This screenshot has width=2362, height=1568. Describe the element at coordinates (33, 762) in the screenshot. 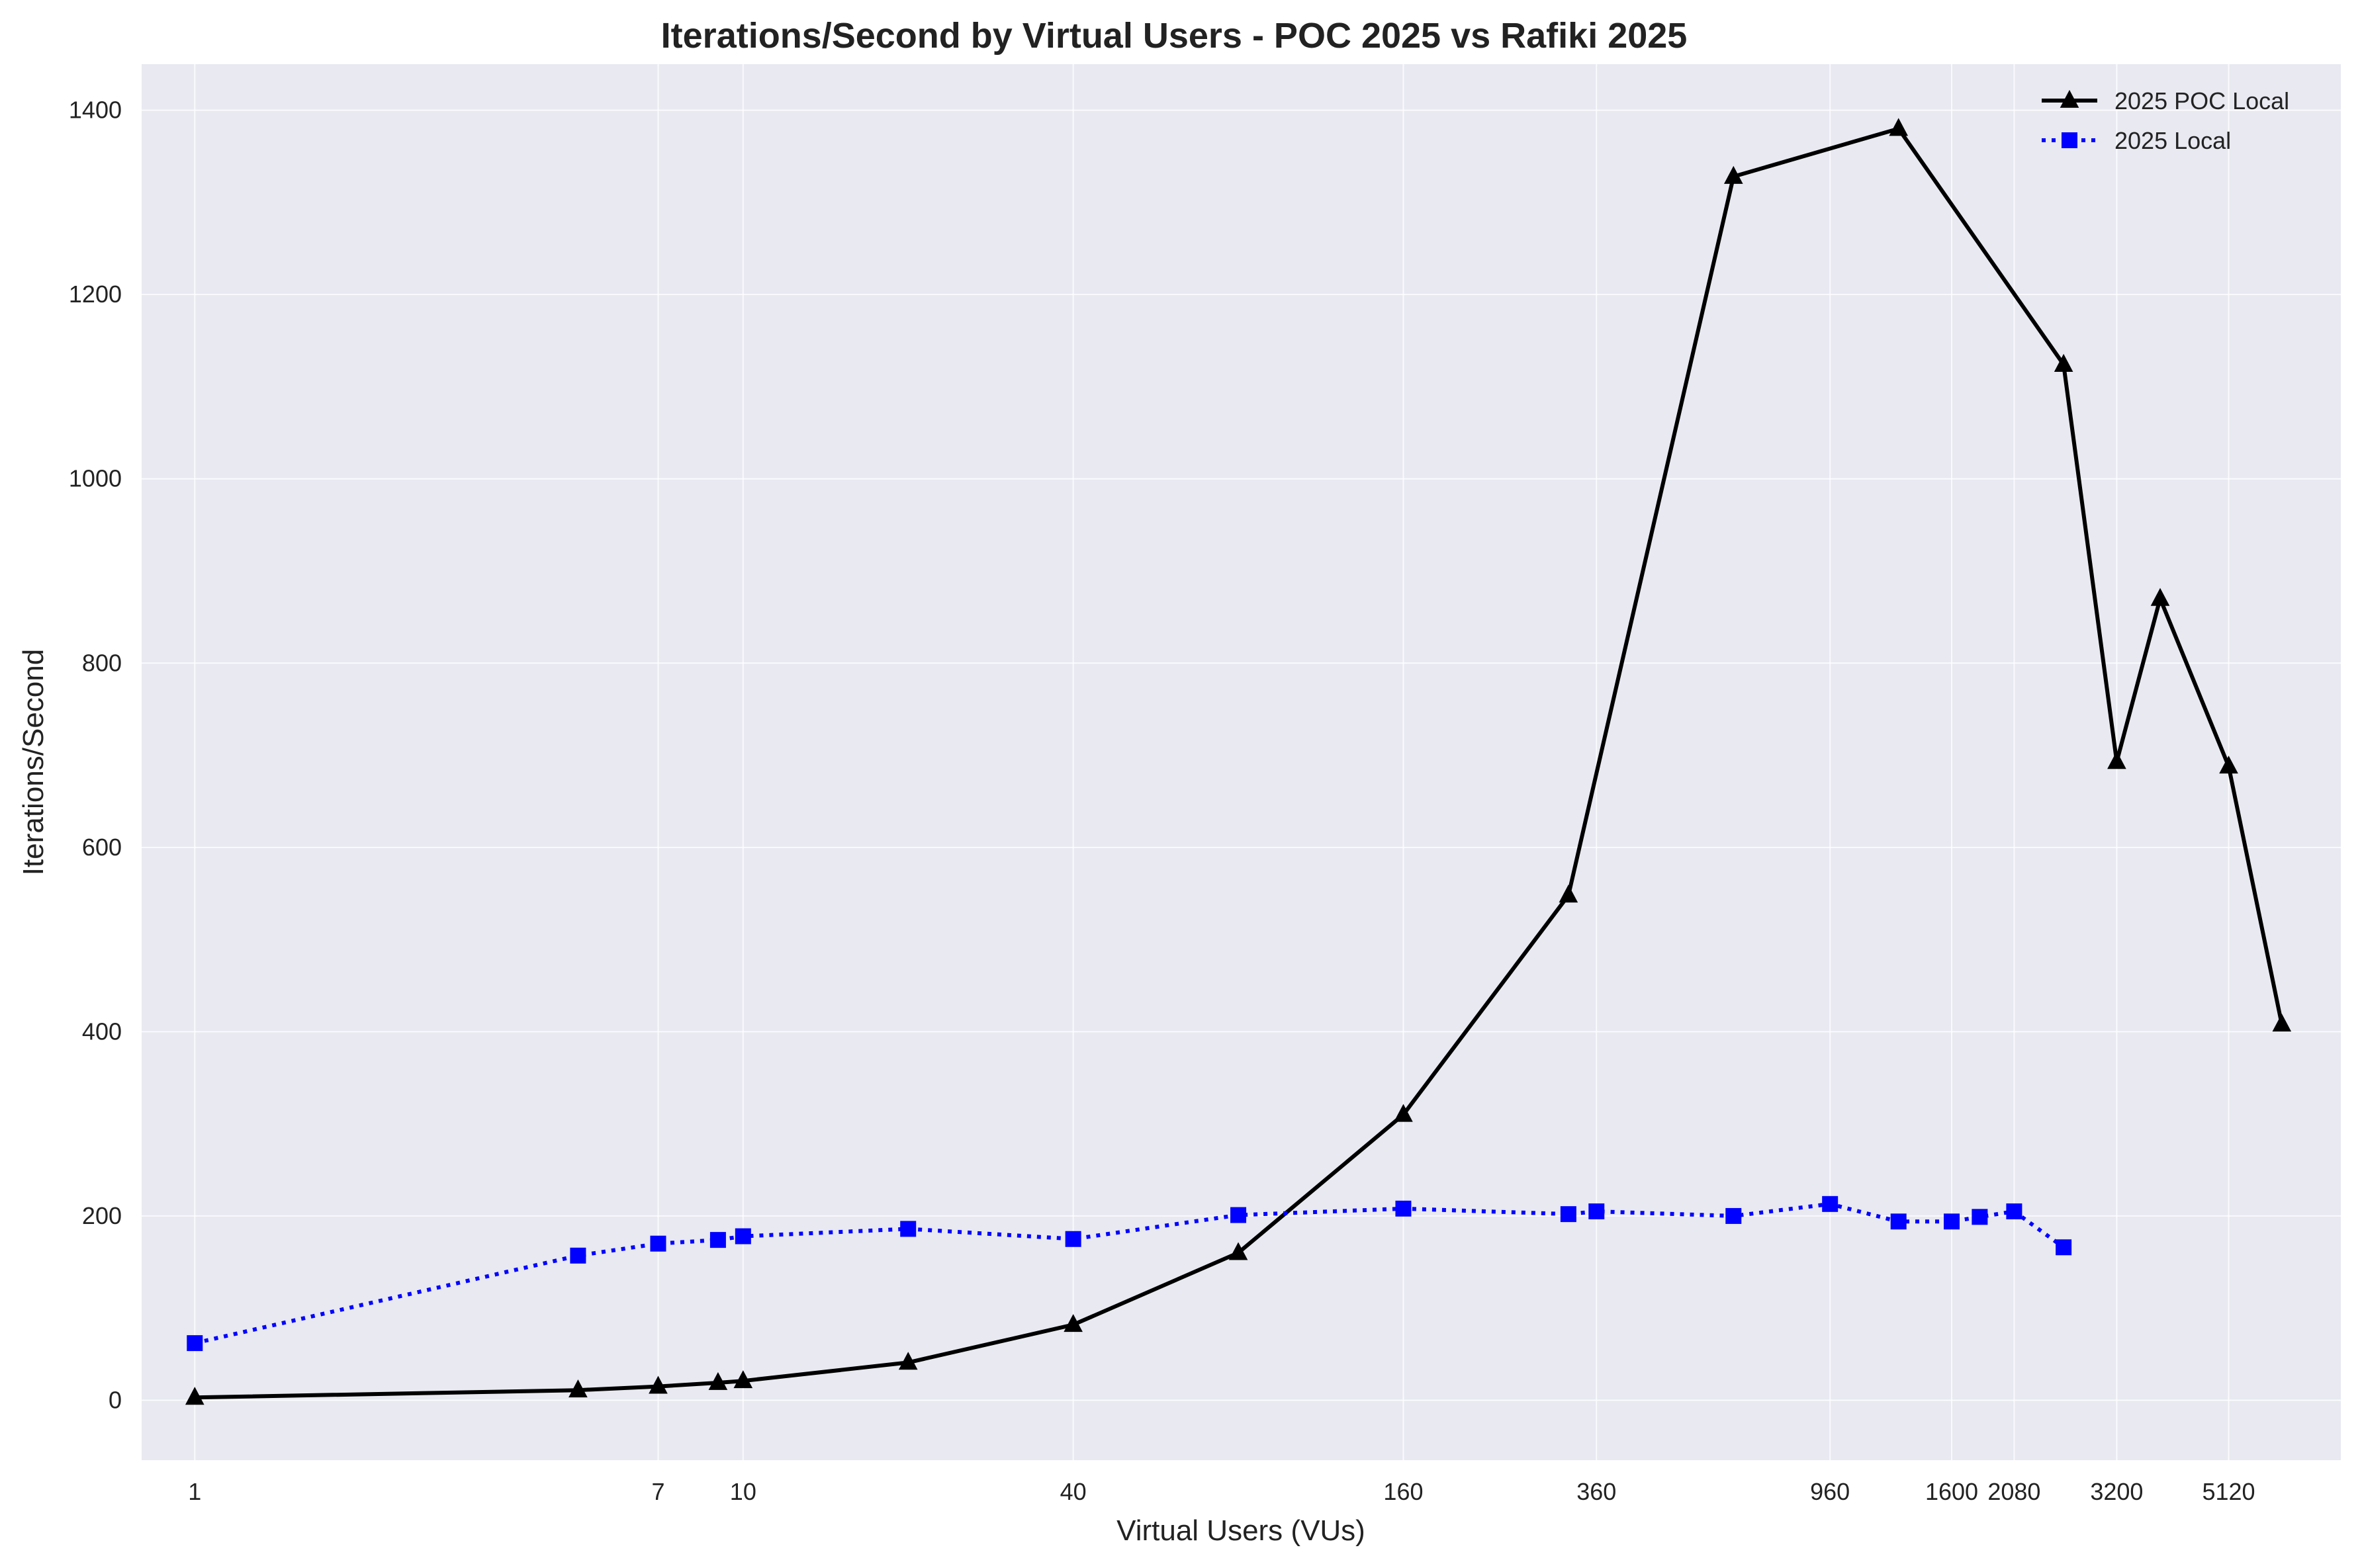

I see `y-axis-label: Iterations/Second` at that location.